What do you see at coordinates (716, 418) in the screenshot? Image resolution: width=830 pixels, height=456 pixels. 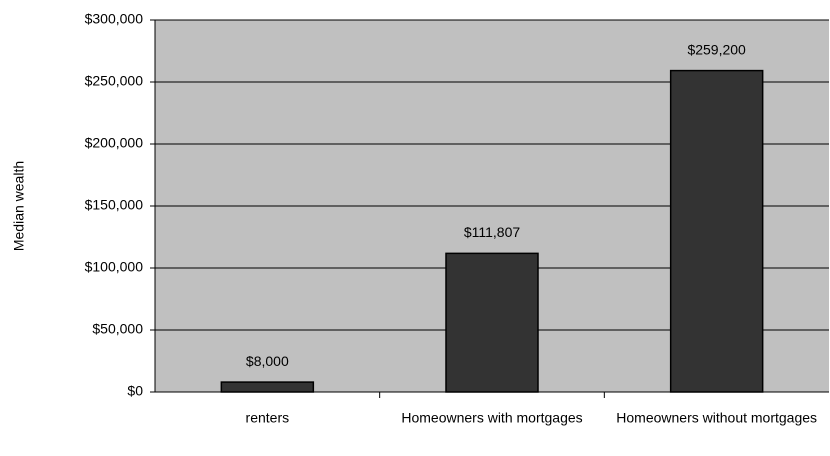 I see `x-tick-label: Homeowners without mortgages` at bounding box center [716, 418].